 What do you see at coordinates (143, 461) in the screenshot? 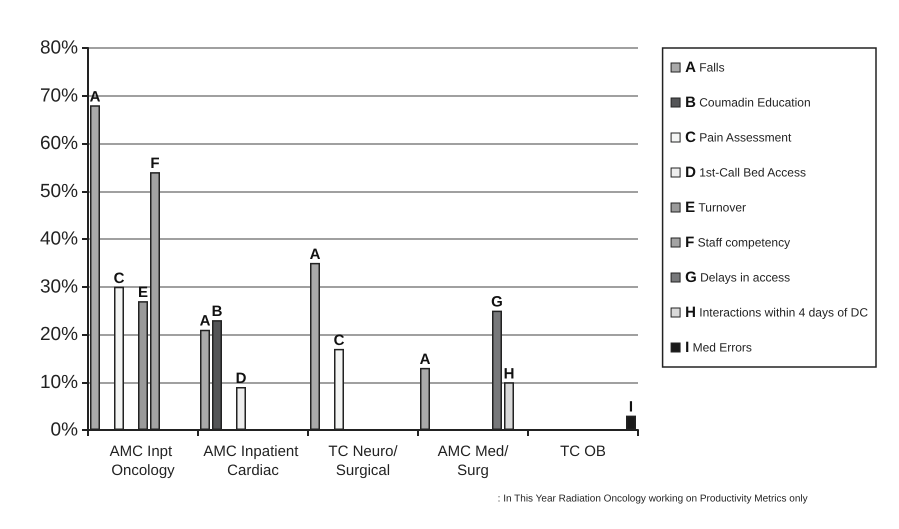
I see `x-tick-label: AMC Inpt Oncology` at bounding box center [143, 461].